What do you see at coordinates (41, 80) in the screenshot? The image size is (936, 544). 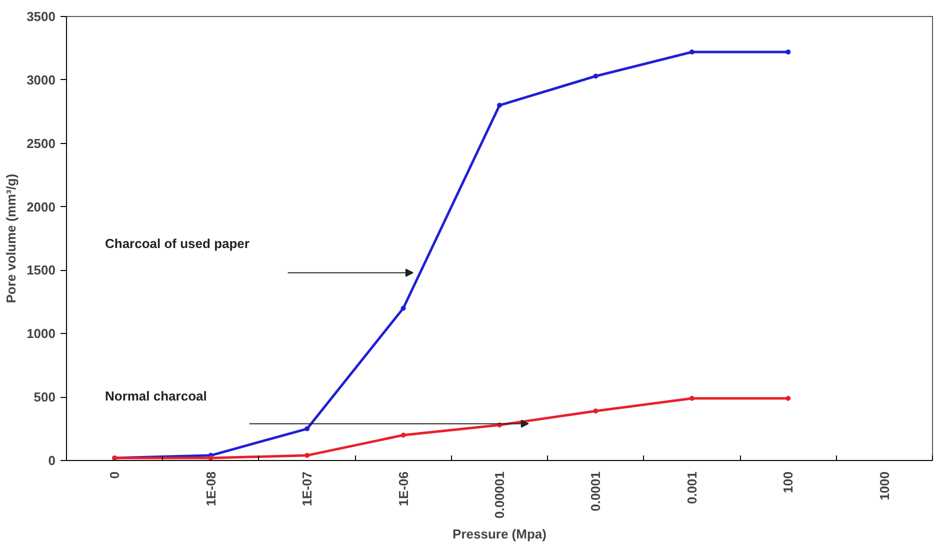 I see `y-tick-label: 3000` at bounding box center [41, 80].